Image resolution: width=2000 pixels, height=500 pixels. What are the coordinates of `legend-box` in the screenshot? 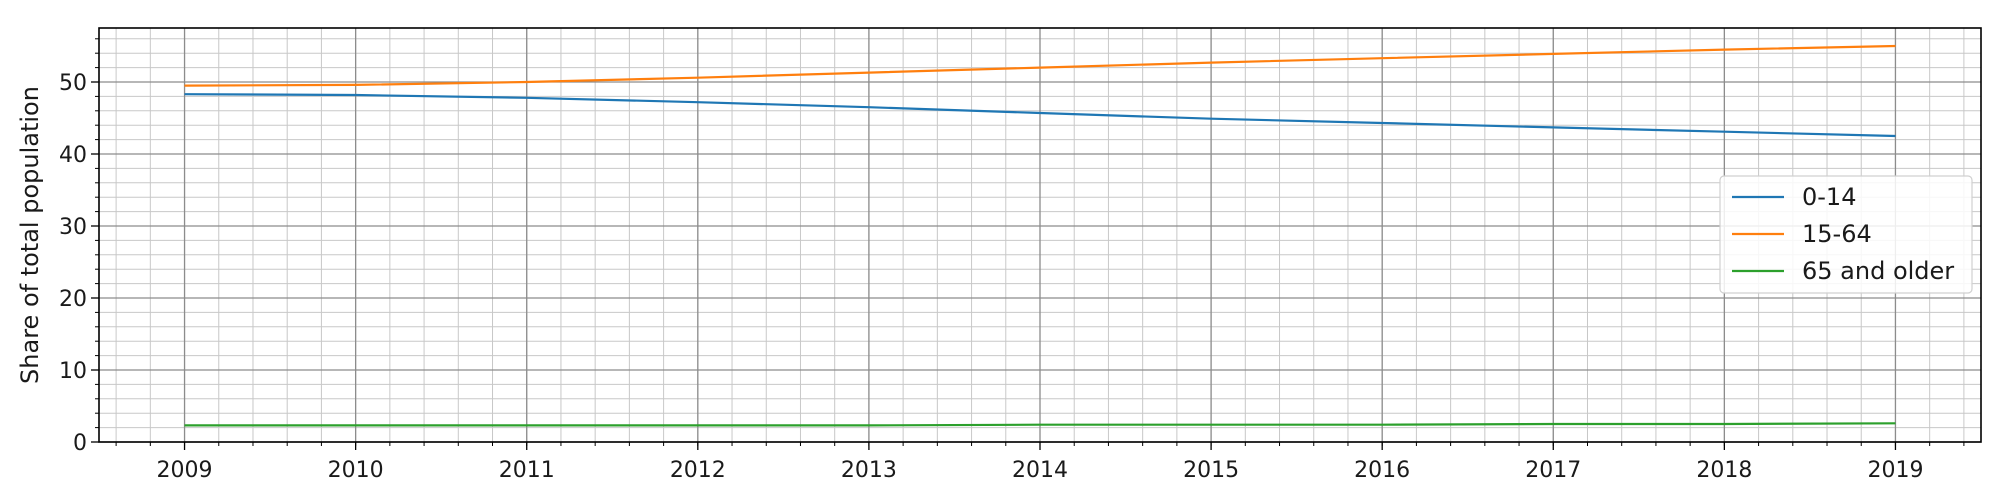 It's located at (1846, 234).